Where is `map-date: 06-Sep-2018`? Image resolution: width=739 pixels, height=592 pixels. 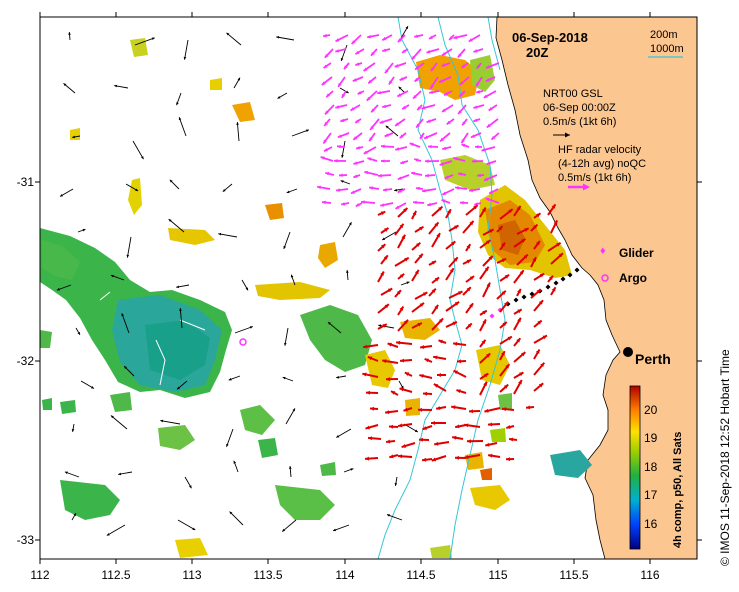 map-date: 06-Sep-2018 is located at coordinates (550, 37).